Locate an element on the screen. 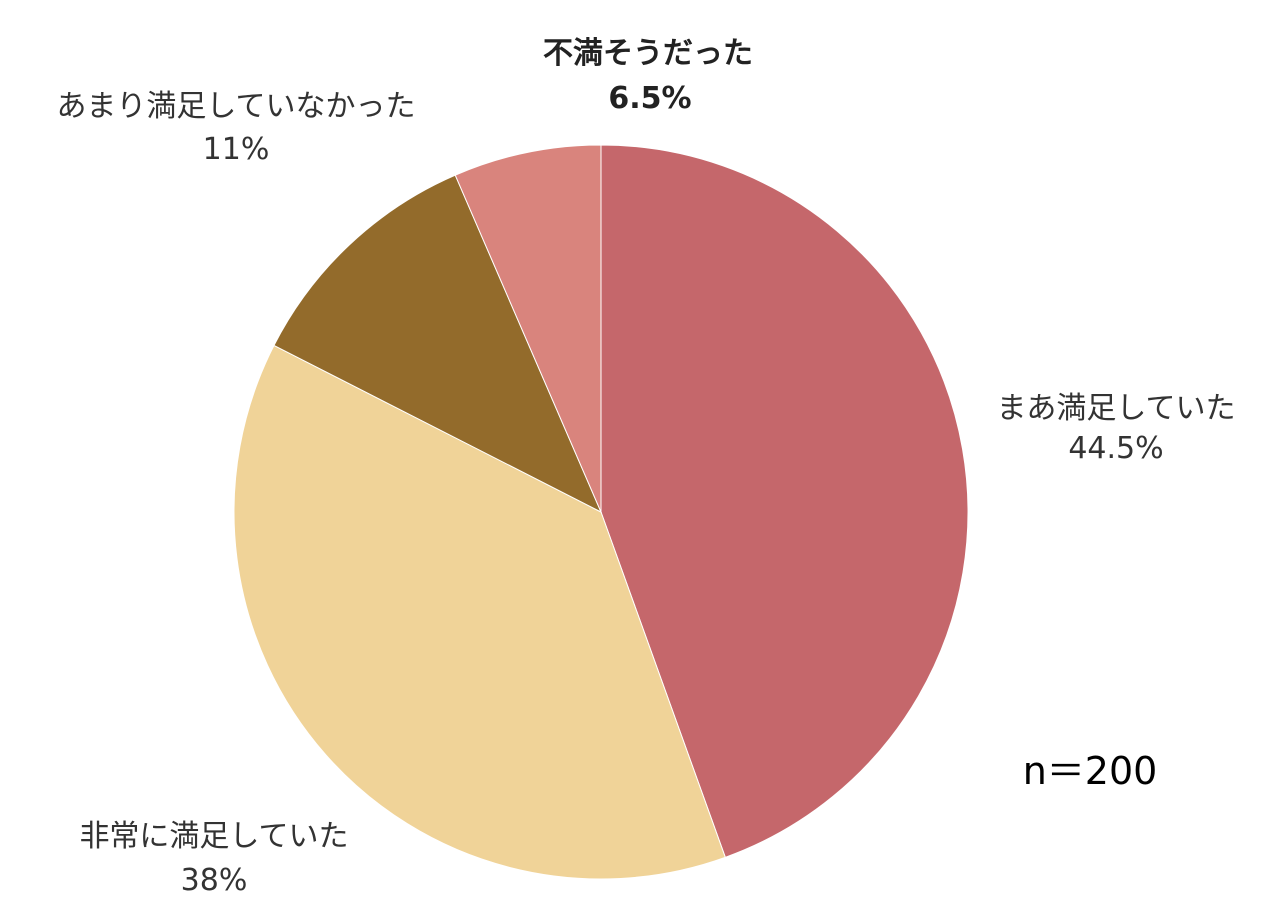 This screenshot has height=923, width=1280. slice-label-3: 不満そうだった is located at coordinates (648, 53).